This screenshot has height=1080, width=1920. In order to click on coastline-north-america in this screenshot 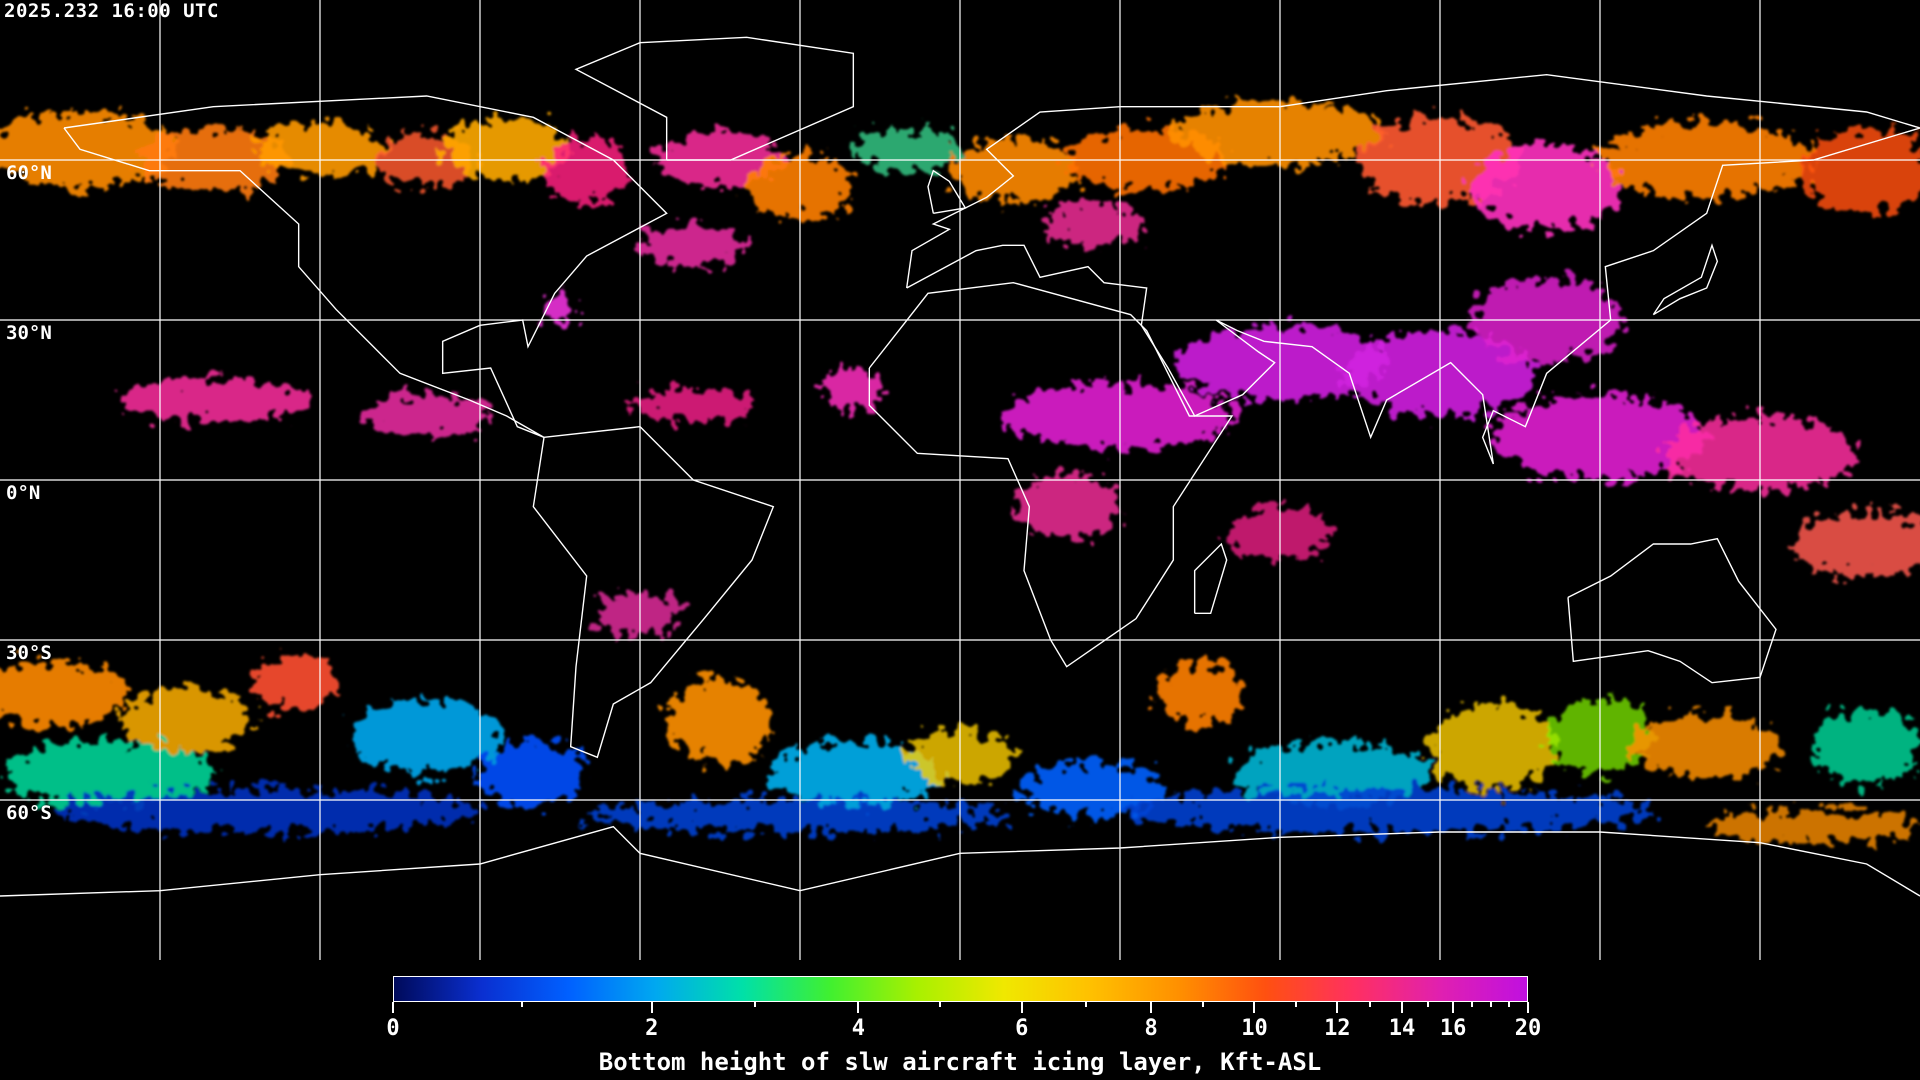, I will do `click(365, 266)`.